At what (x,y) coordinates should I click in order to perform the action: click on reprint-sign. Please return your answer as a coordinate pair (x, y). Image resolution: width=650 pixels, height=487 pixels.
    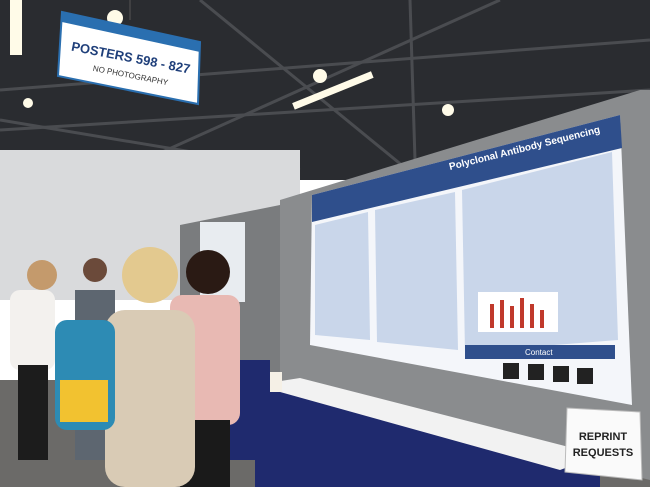
    Looking at the image, I should click on (603, 444).